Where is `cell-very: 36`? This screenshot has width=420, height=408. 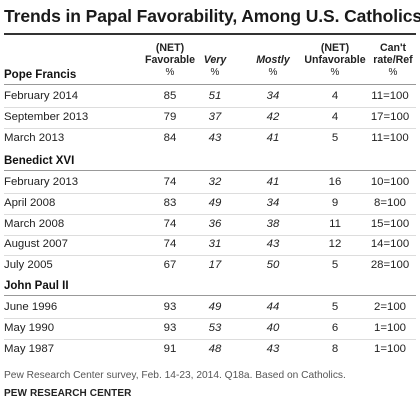 cell-very: 36 is located at coordinates (215, 224).